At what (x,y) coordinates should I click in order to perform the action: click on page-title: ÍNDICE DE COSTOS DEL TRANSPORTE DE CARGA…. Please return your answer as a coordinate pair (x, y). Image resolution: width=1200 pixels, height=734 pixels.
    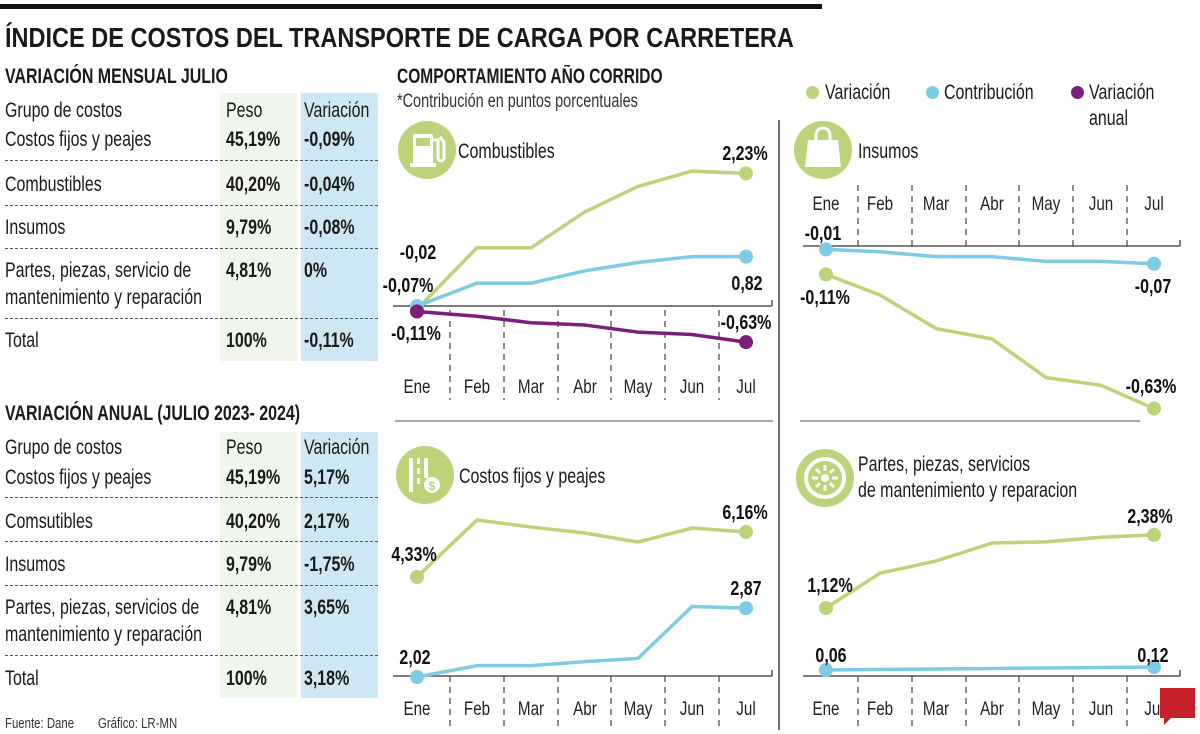
    Looking at the image, I should click on (399, 37).